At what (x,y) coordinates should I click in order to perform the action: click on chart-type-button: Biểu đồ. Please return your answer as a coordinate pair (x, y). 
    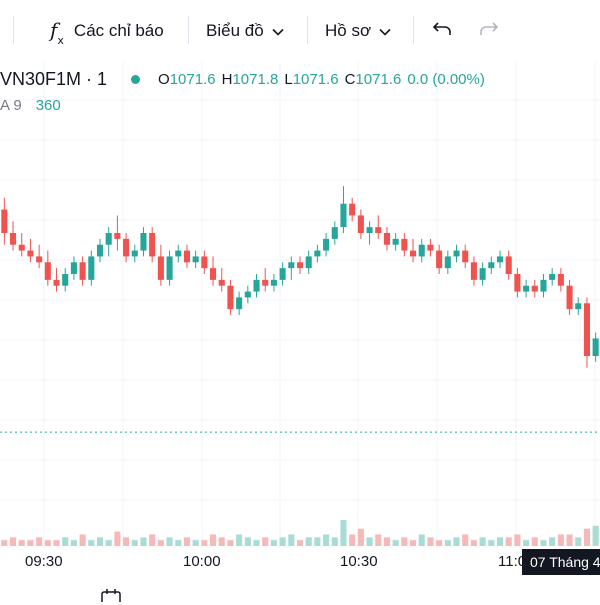
    Looking at the image, I should click on (245, 31).